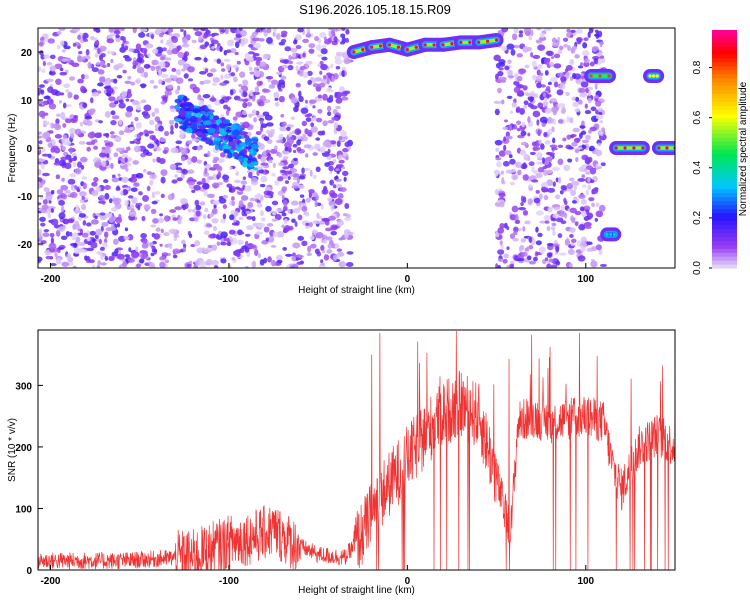 This screenshot has width=750, height=600. I want to click on heatmap-feature-noise, so click(550, 148).